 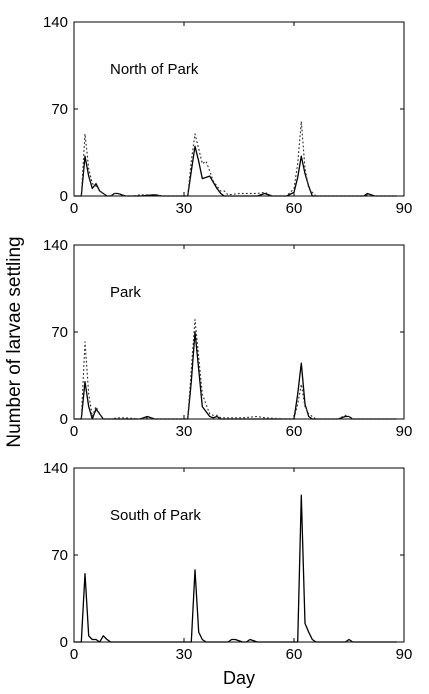 I want to click on panel-title: North of Park, so click(x=154, y=69).